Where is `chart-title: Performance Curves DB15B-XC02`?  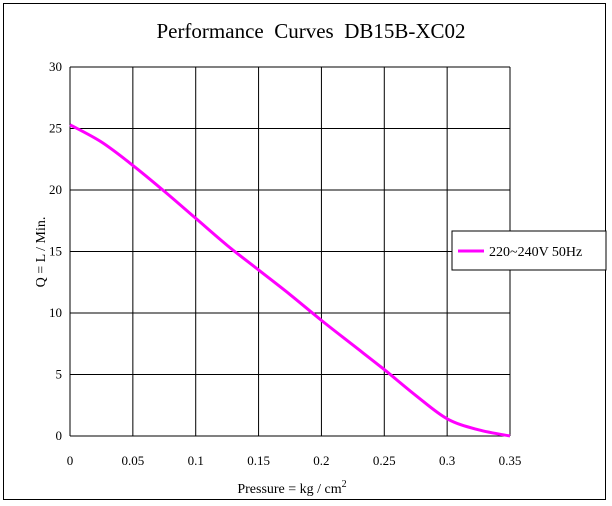
chart-title: Performance Curves DB15B-XC02 is located at coordinates (310, 31).